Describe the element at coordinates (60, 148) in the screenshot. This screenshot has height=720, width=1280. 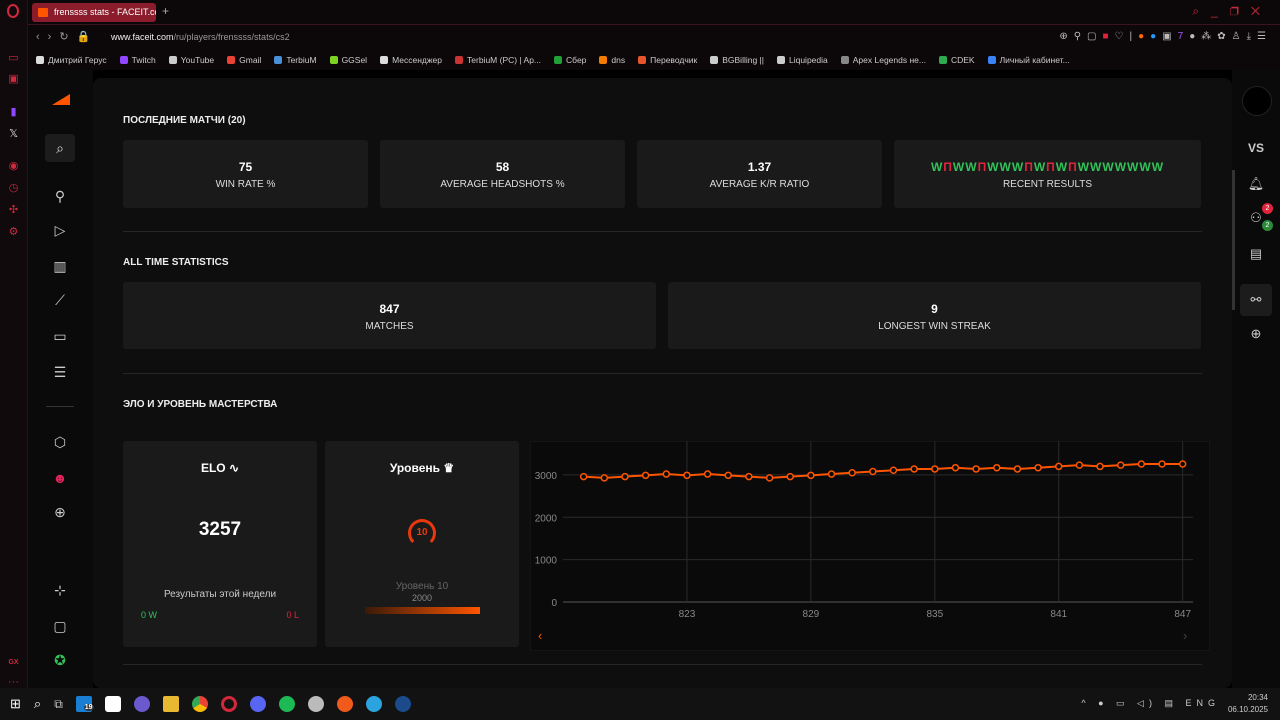
I see `search-button: ⌕` at that location.